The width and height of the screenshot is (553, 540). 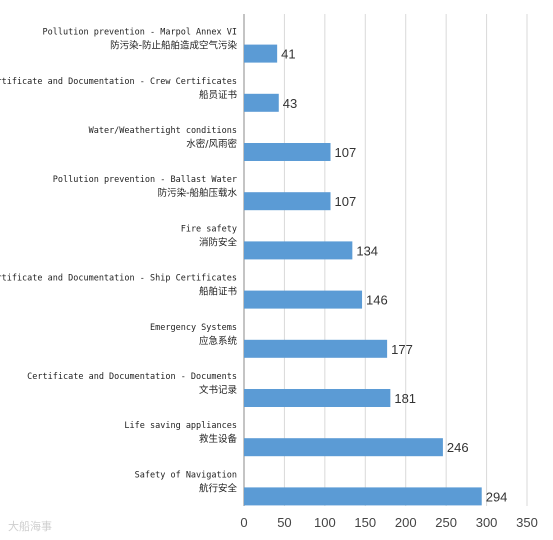 What do you see at coordinates (325, 522) in the screenshot?
I see `x-tick-label-100: 100` at bounding box center [325, 522].